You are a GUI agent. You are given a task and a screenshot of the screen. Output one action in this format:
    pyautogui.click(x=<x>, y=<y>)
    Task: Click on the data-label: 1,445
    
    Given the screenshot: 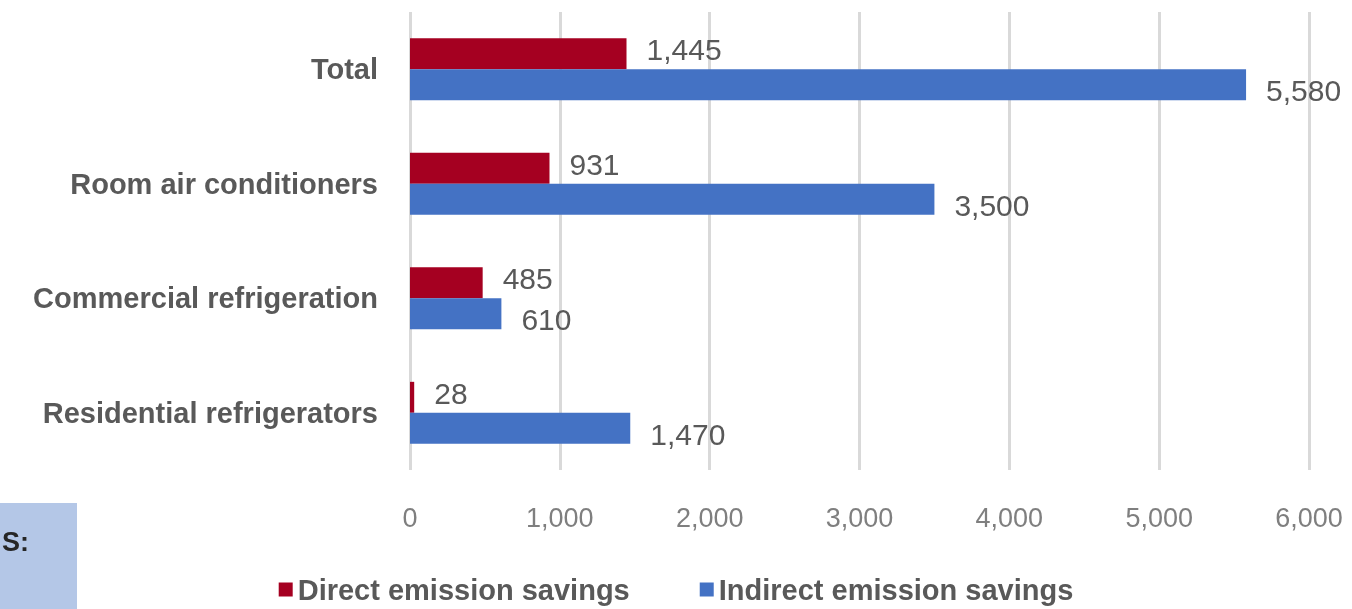 What is the action you would take?
    pyautogui.click(x=684, y=50)
    